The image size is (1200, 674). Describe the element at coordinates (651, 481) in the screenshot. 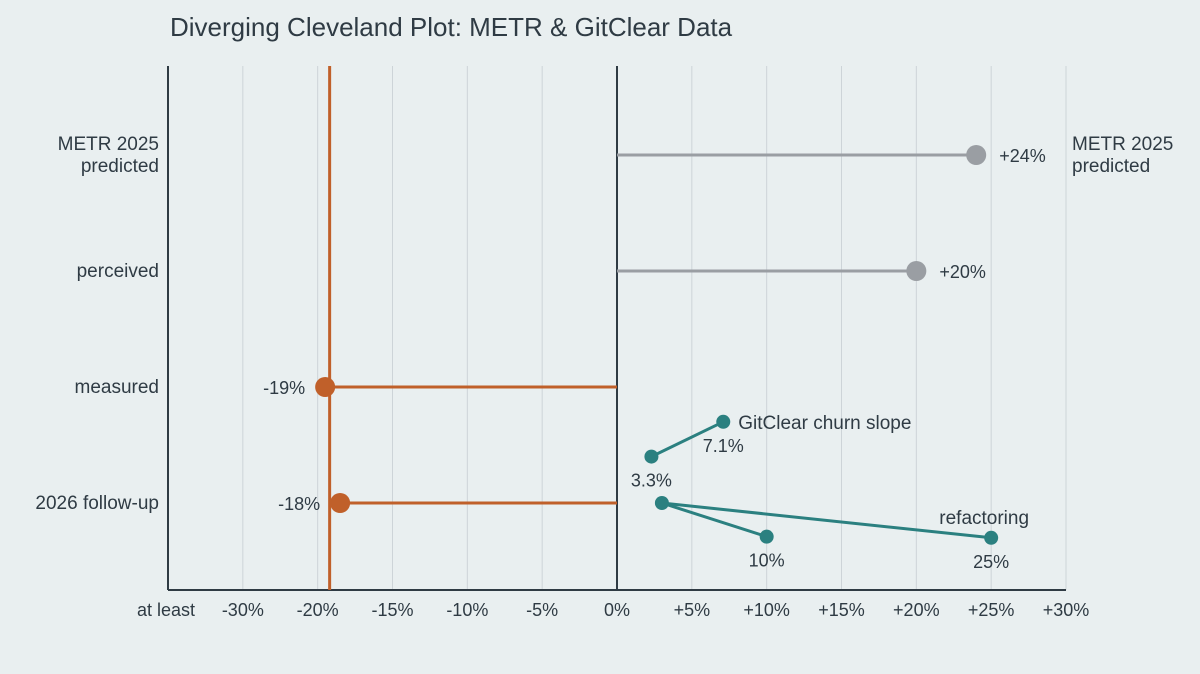

I see `gitclear-point-label: 3.3%` at that location.